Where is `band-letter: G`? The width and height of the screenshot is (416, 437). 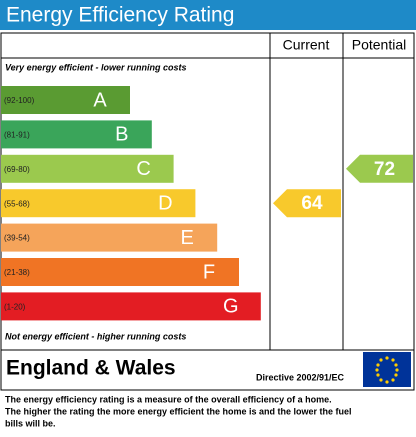
band-letter: G is located at coordinates (231, 307).